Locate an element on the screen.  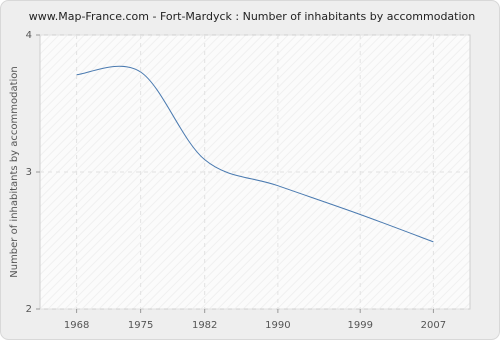
y-tick-label: 3 is located at coordinates (29, 172).